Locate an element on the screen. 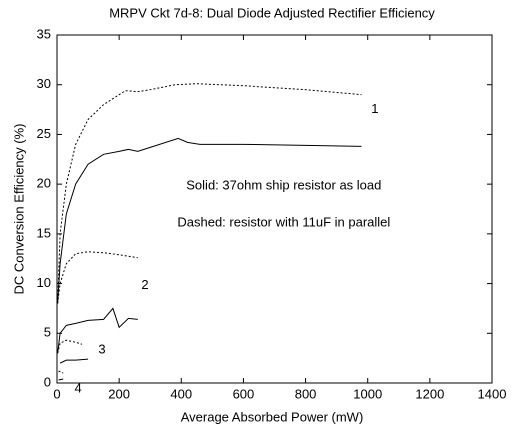  y-tick-label: 25 is located at coordinates (44, 133).